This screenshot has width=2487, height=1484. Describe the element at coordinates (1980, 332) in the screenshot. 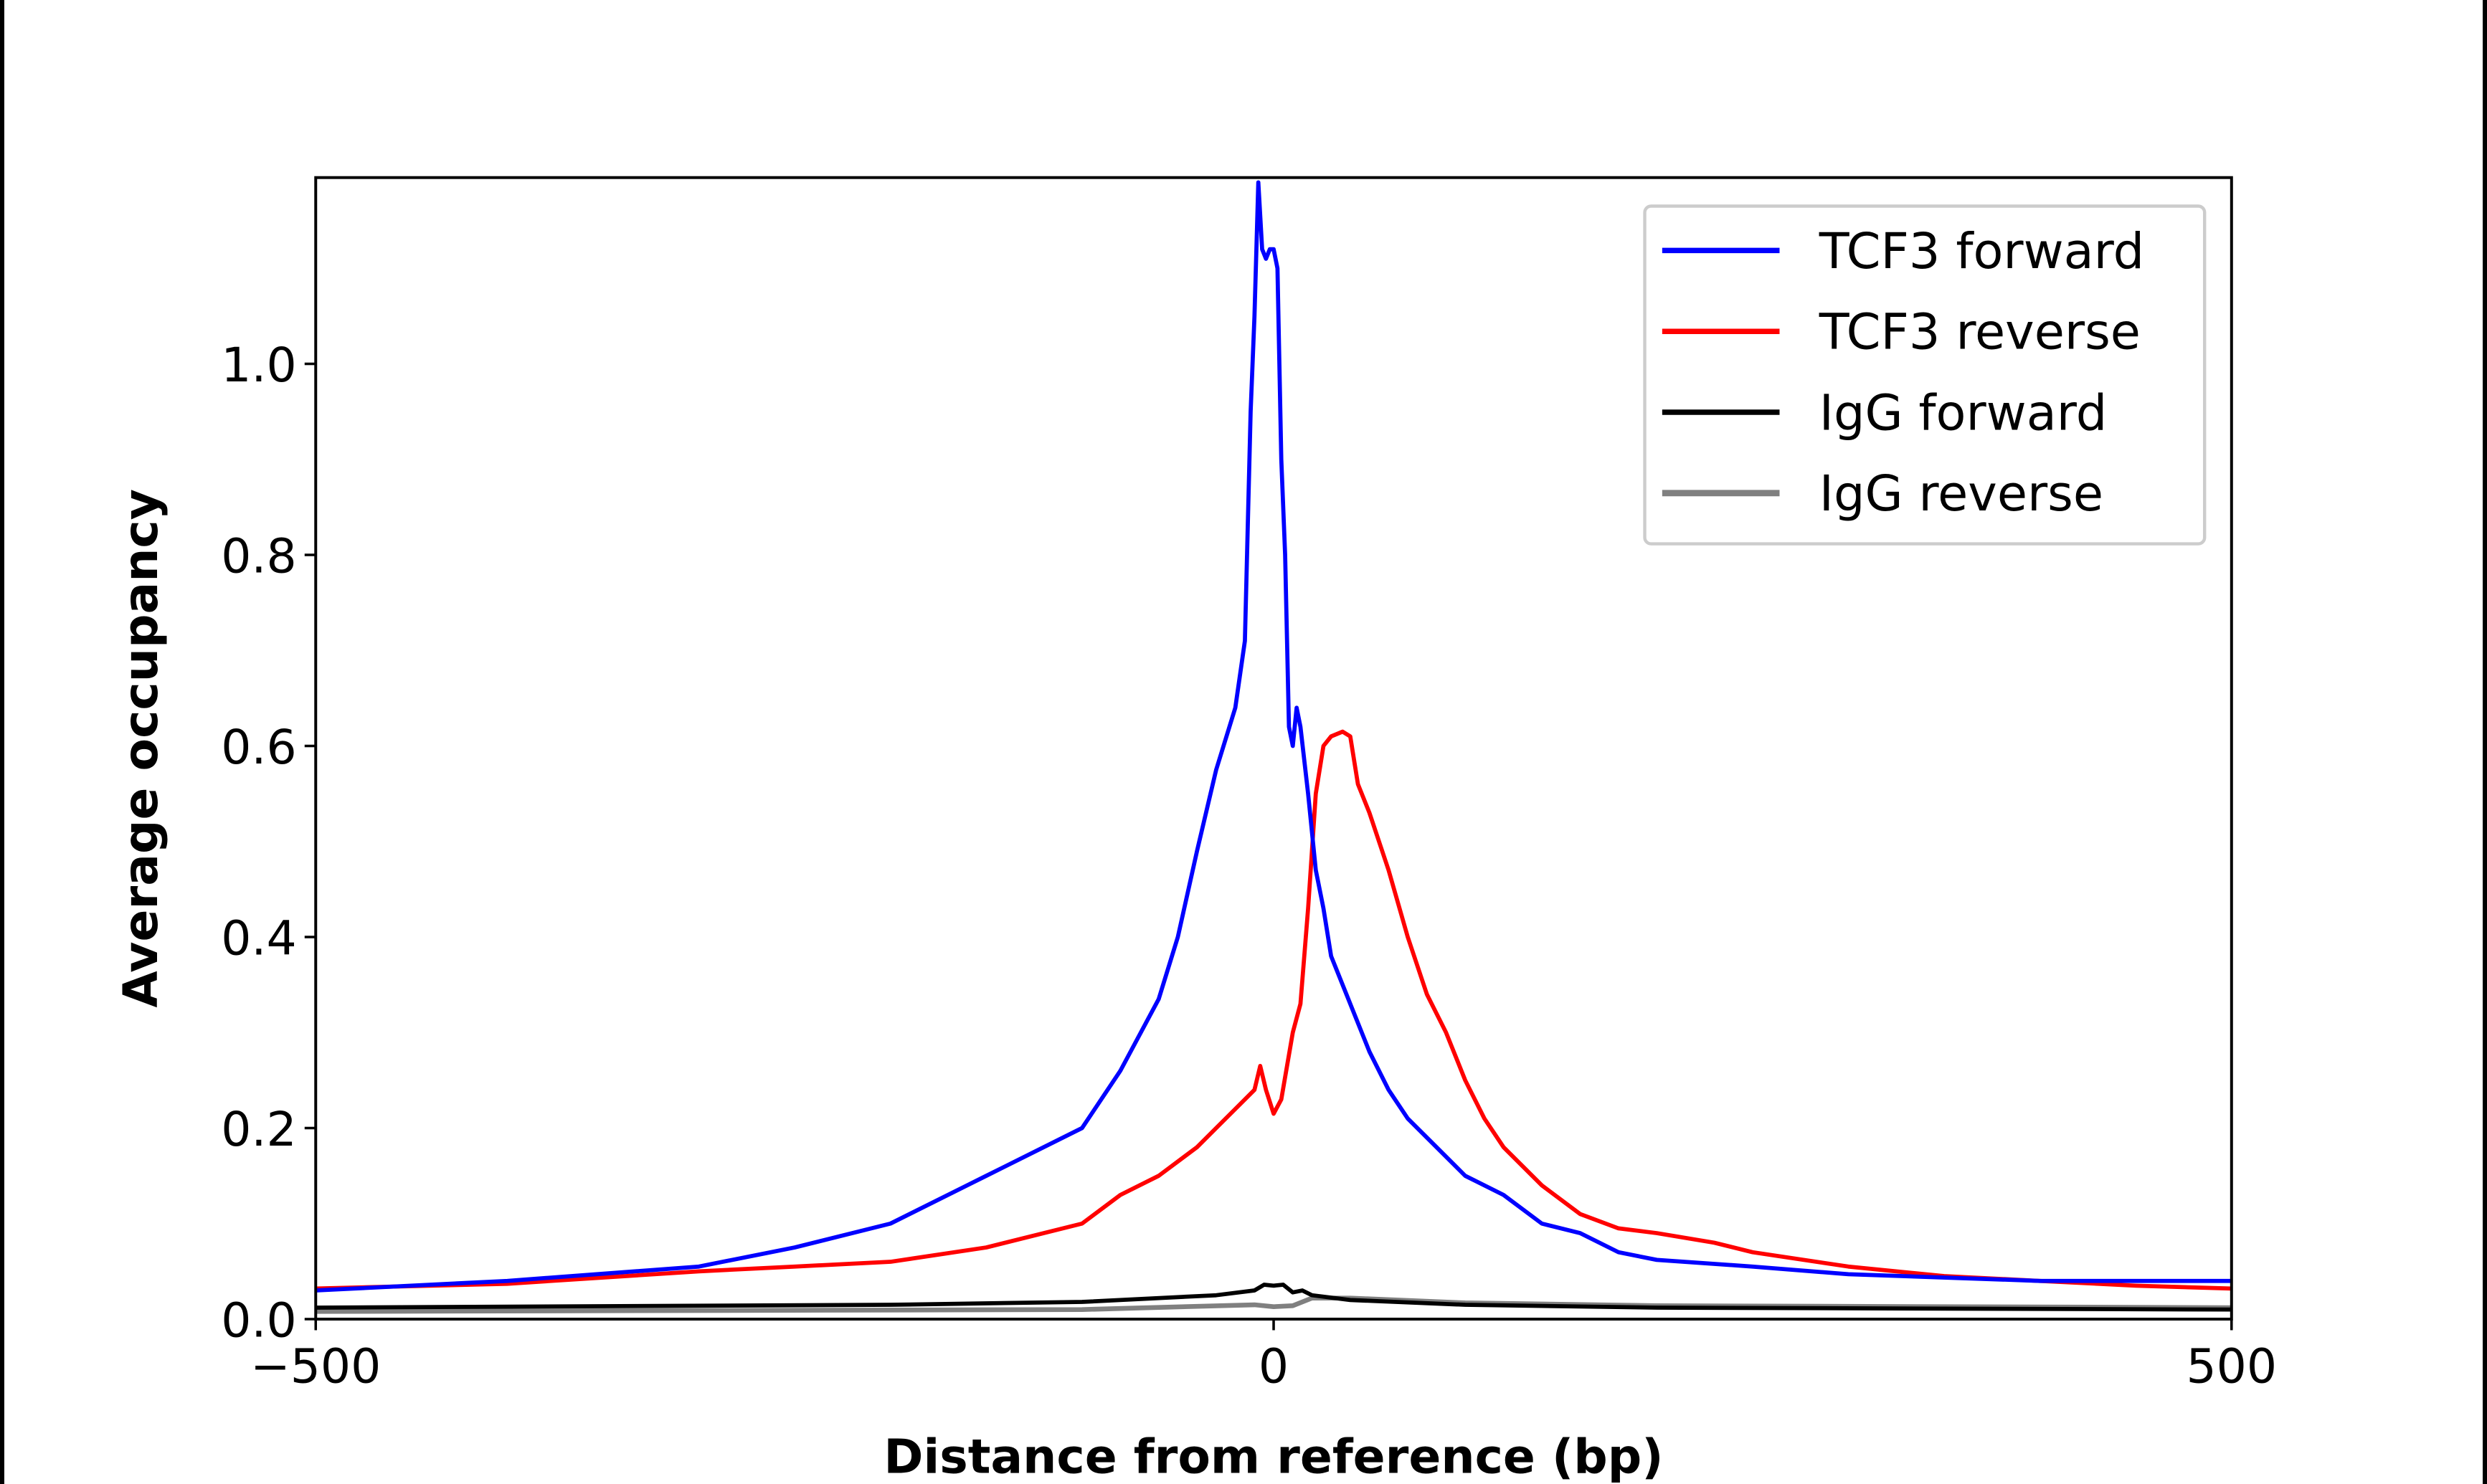

I see `legend-label-tcf3-reverse: TCF3 reverse` at that location.